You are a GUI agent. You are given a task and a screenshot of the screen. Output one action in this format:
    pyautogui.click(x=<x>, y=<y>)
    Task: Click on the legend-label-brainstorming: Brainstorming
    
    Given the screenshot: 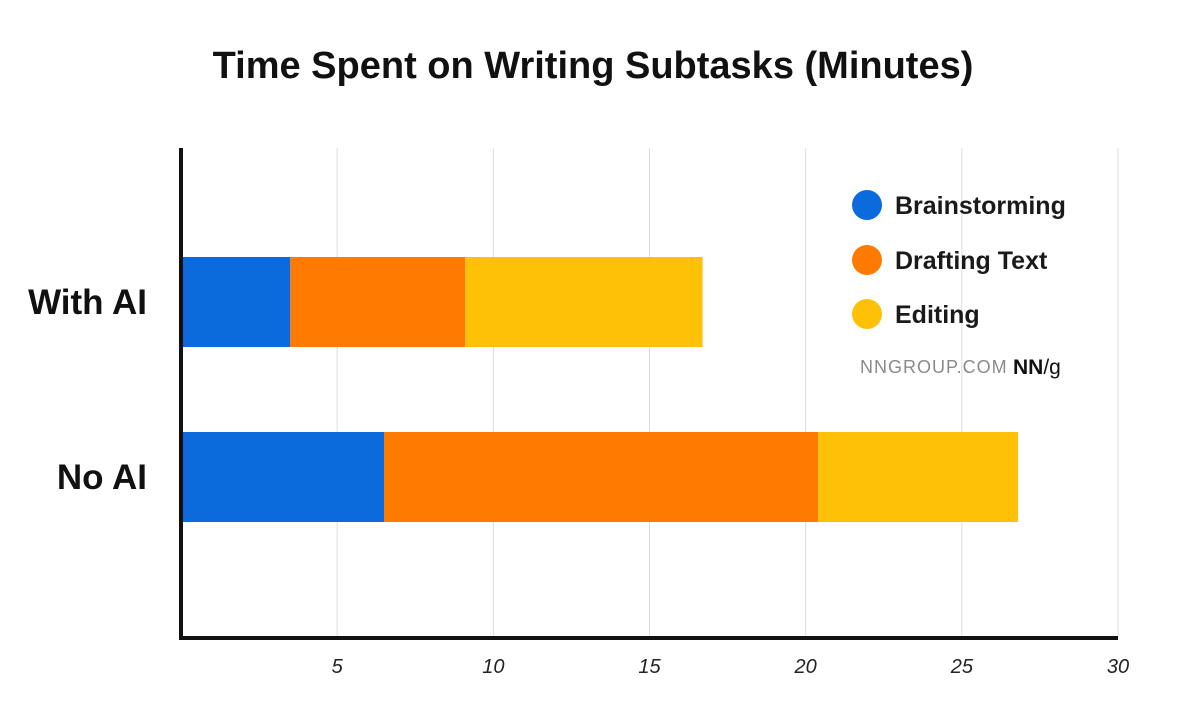 What is the action you would take?
    pyautogui.click(x=980, y=206)
    